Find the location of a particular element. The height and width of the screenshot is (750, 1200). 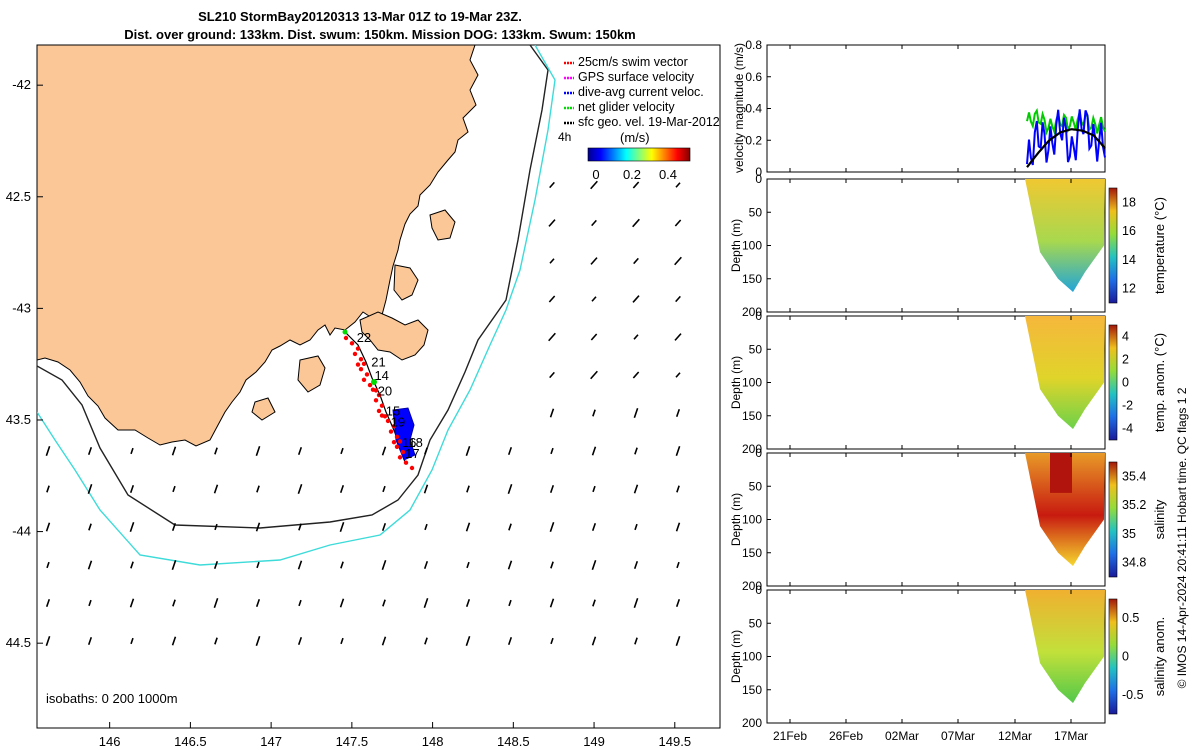

colorbar-tick-label: 34.8 is located at coordinates (1134, 563).